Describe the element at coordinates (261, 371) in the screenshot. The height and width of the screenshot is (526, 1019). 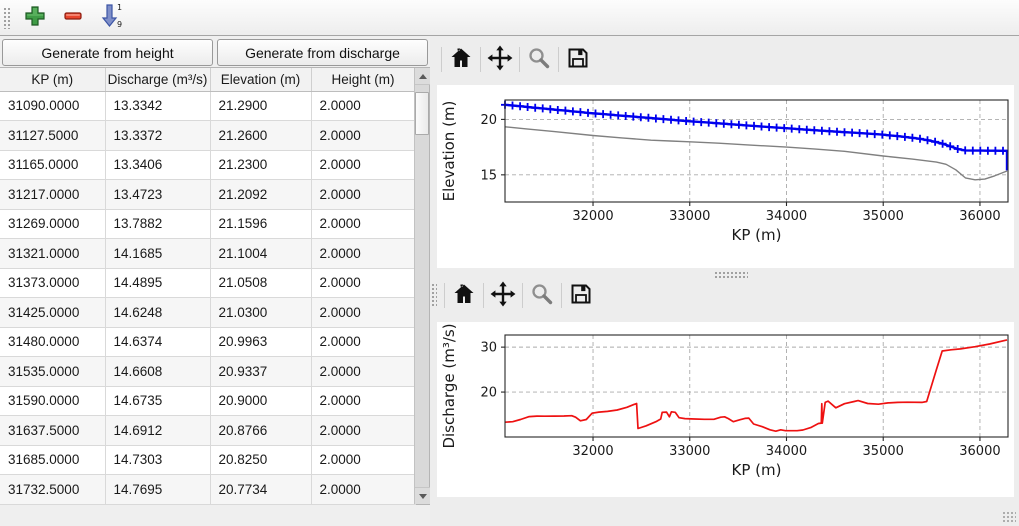
I see `table-cell: 20.9337` at that location.